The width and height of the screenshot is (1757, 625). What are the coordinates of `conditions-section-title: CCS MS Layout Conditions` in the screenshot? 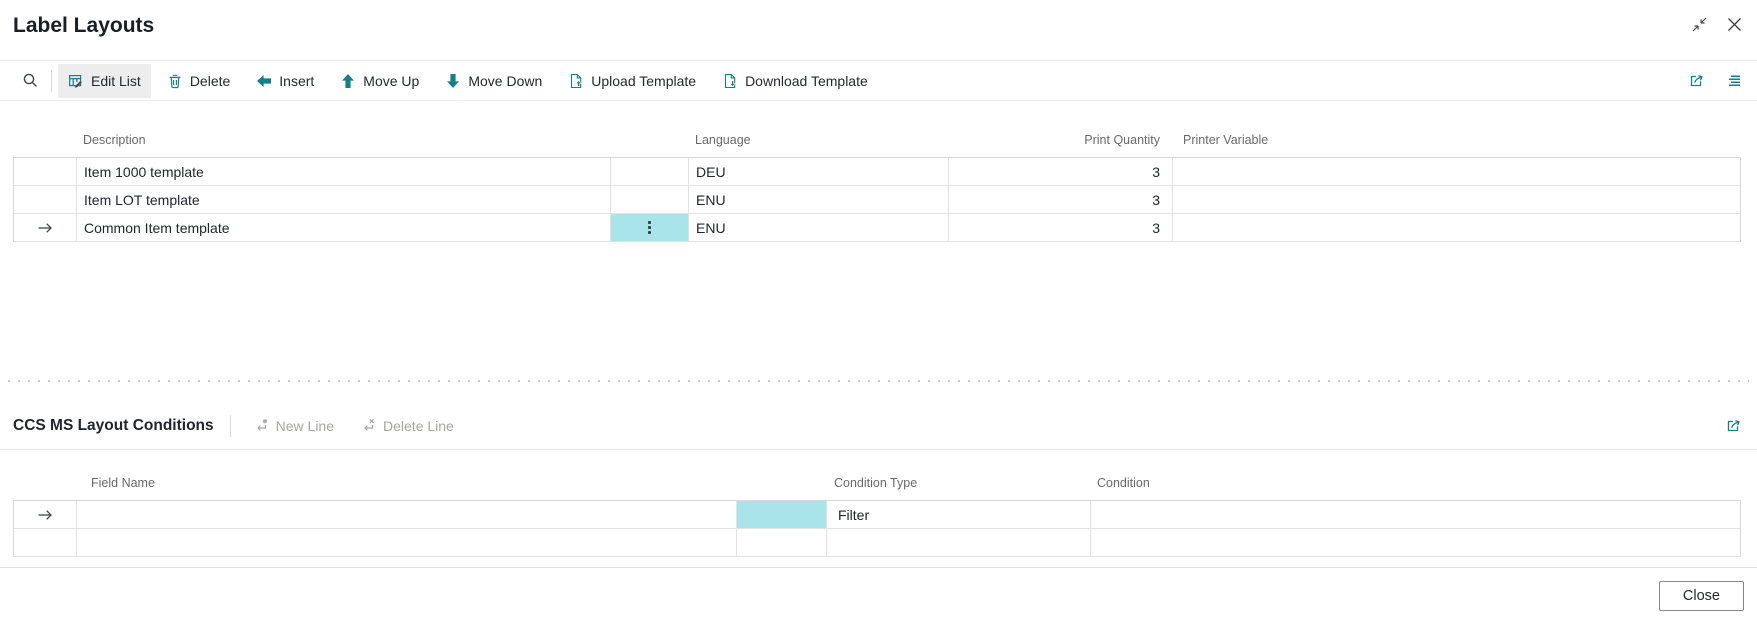 It's located at (113, 425).